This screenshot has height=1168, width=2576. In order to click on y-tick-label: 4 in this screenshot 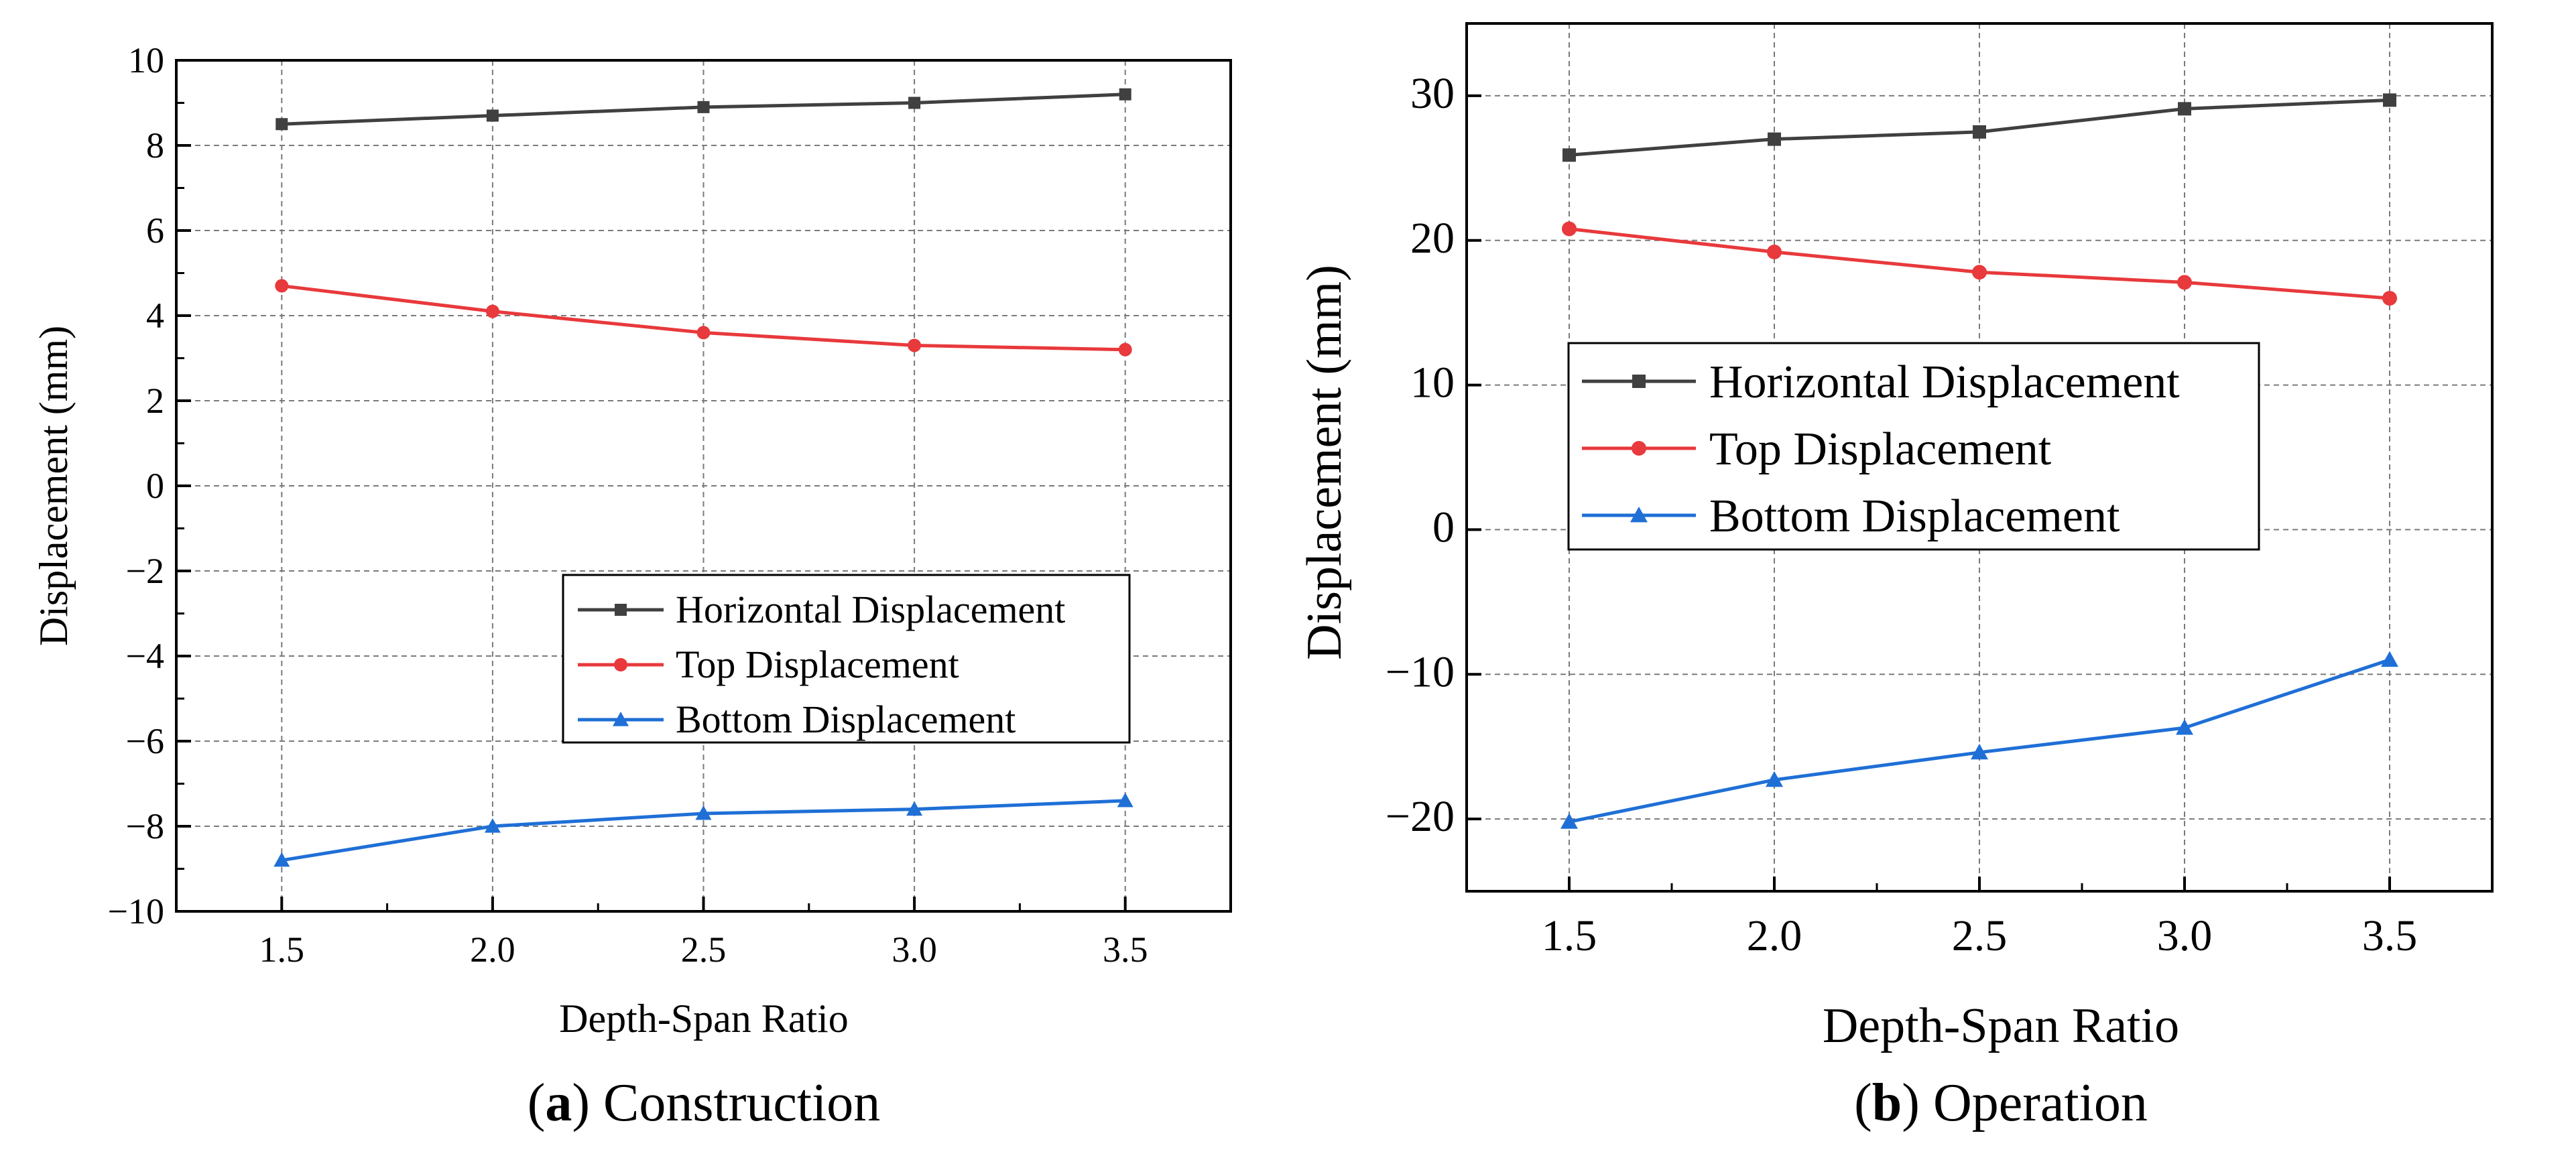, I will do `click(155, 316)`.